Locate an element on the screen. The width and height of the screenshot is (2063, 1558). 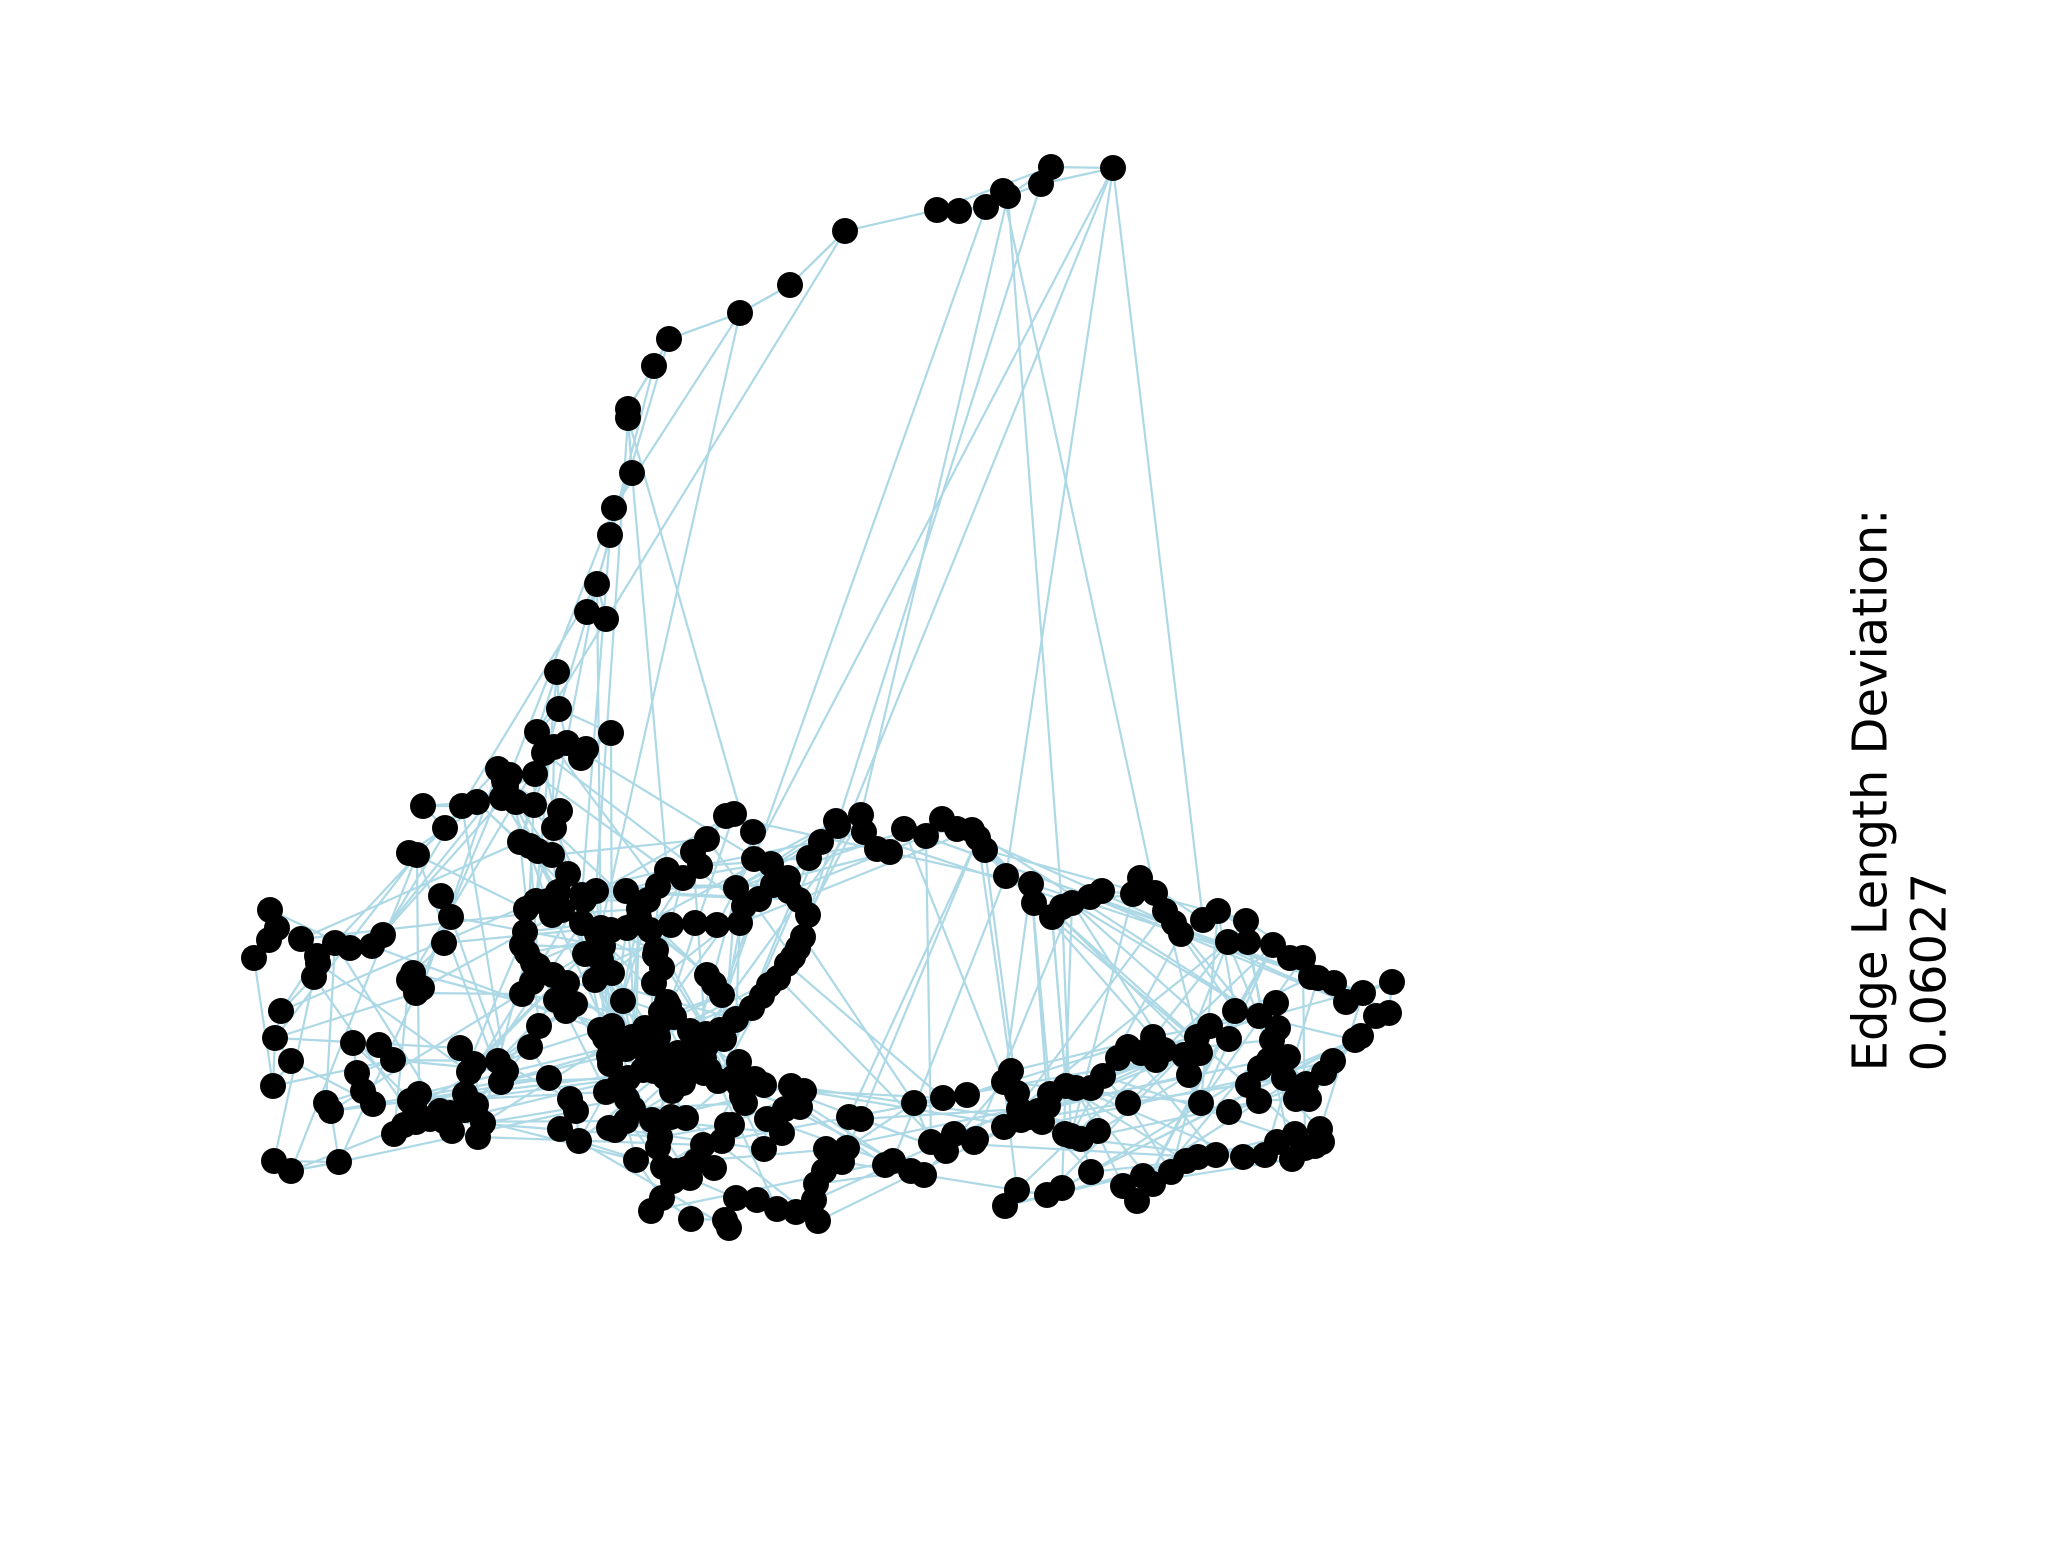
metric-label: Edge Length Deviation: is located at coordinates (1870, 790).